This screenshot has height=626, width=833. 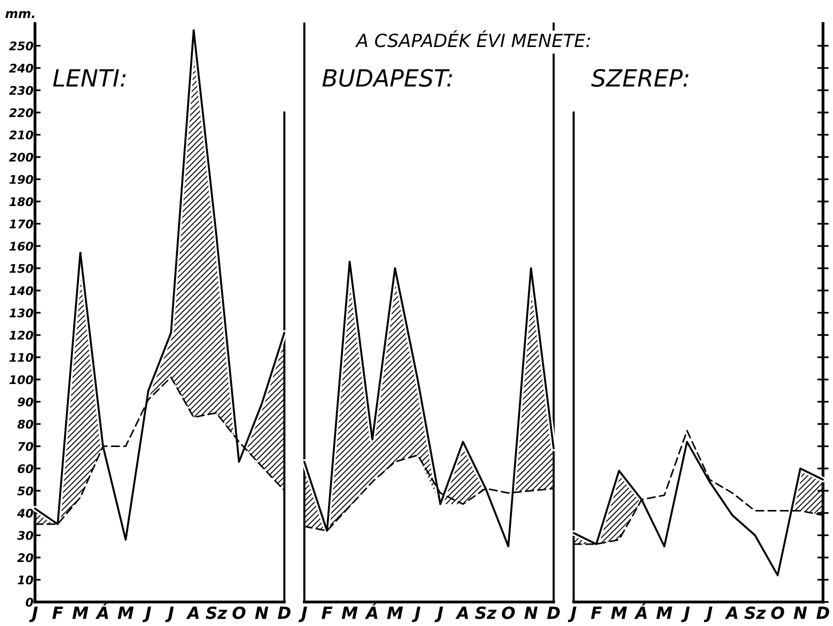 What do you see at coordinates (21, 179) in the screenshot?
I see `y-tick-label: 190` at bounding box center [21, 179].